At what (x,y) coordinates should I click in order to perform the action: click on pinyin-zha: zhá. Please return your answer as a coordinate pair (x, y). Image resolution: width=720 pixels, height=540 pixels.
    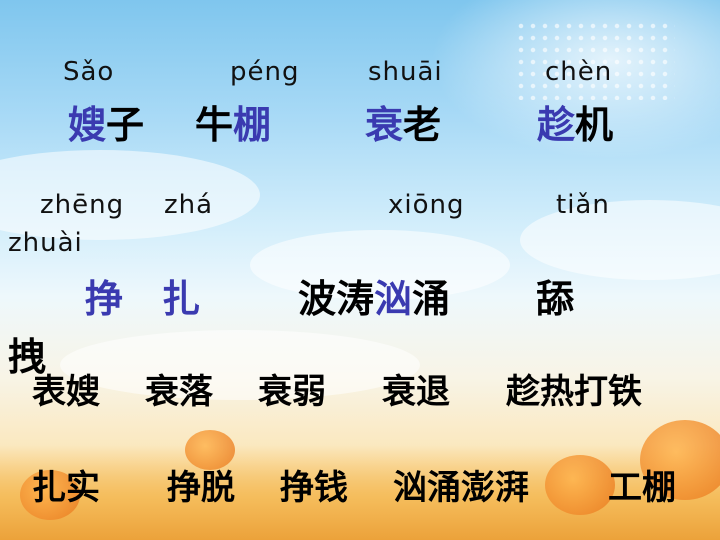
    Looking at the image, I should click on (189, 205).